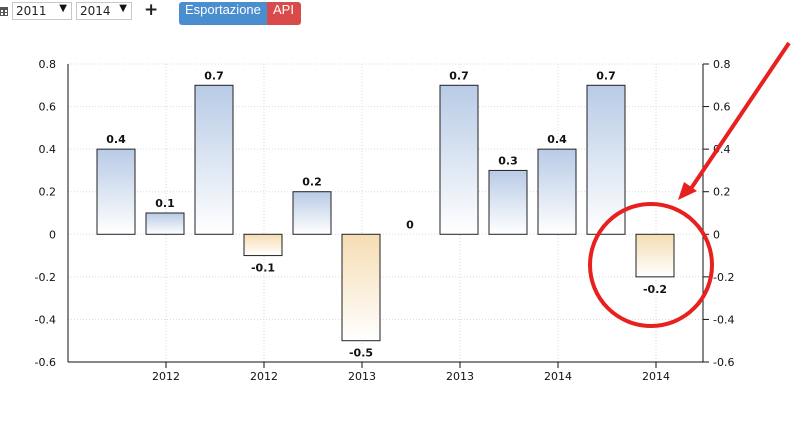 This screenshot has height=432, width=806. I want to click on bar-data-label: 0.3, so click(508, 160).